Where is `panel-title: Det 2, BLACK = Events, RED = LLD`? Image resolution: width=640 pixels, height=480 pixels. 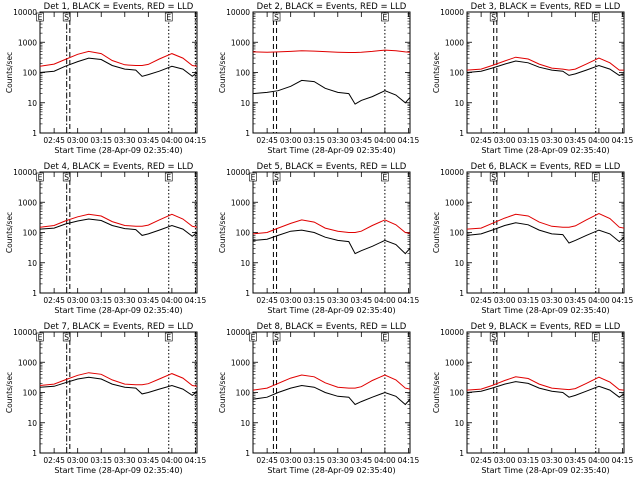
panel-title: Det 2, BLACK = Events, RED = LLD is located at coordinates (332, 7).